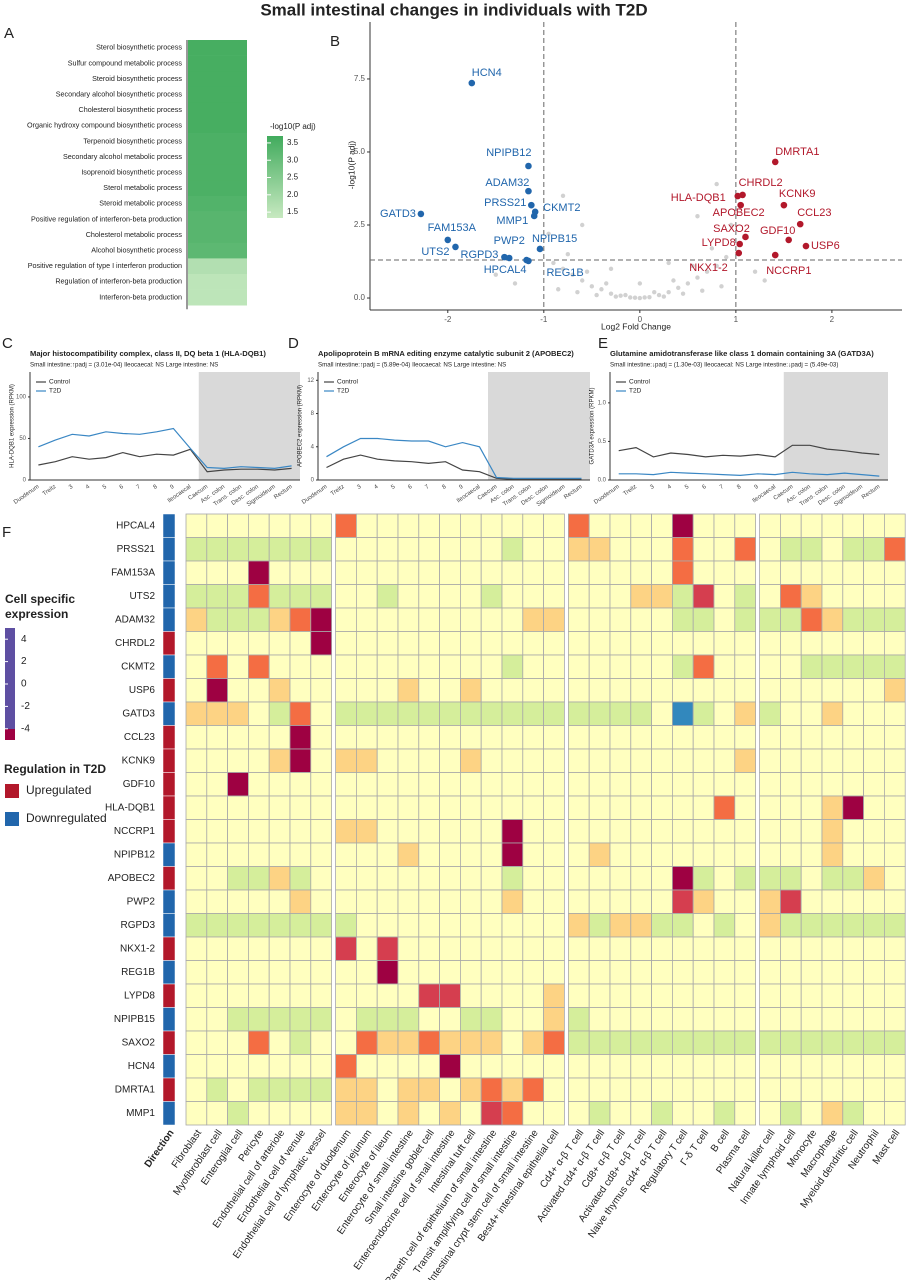  I want to click on panel-letter: B, so click(335, 41).